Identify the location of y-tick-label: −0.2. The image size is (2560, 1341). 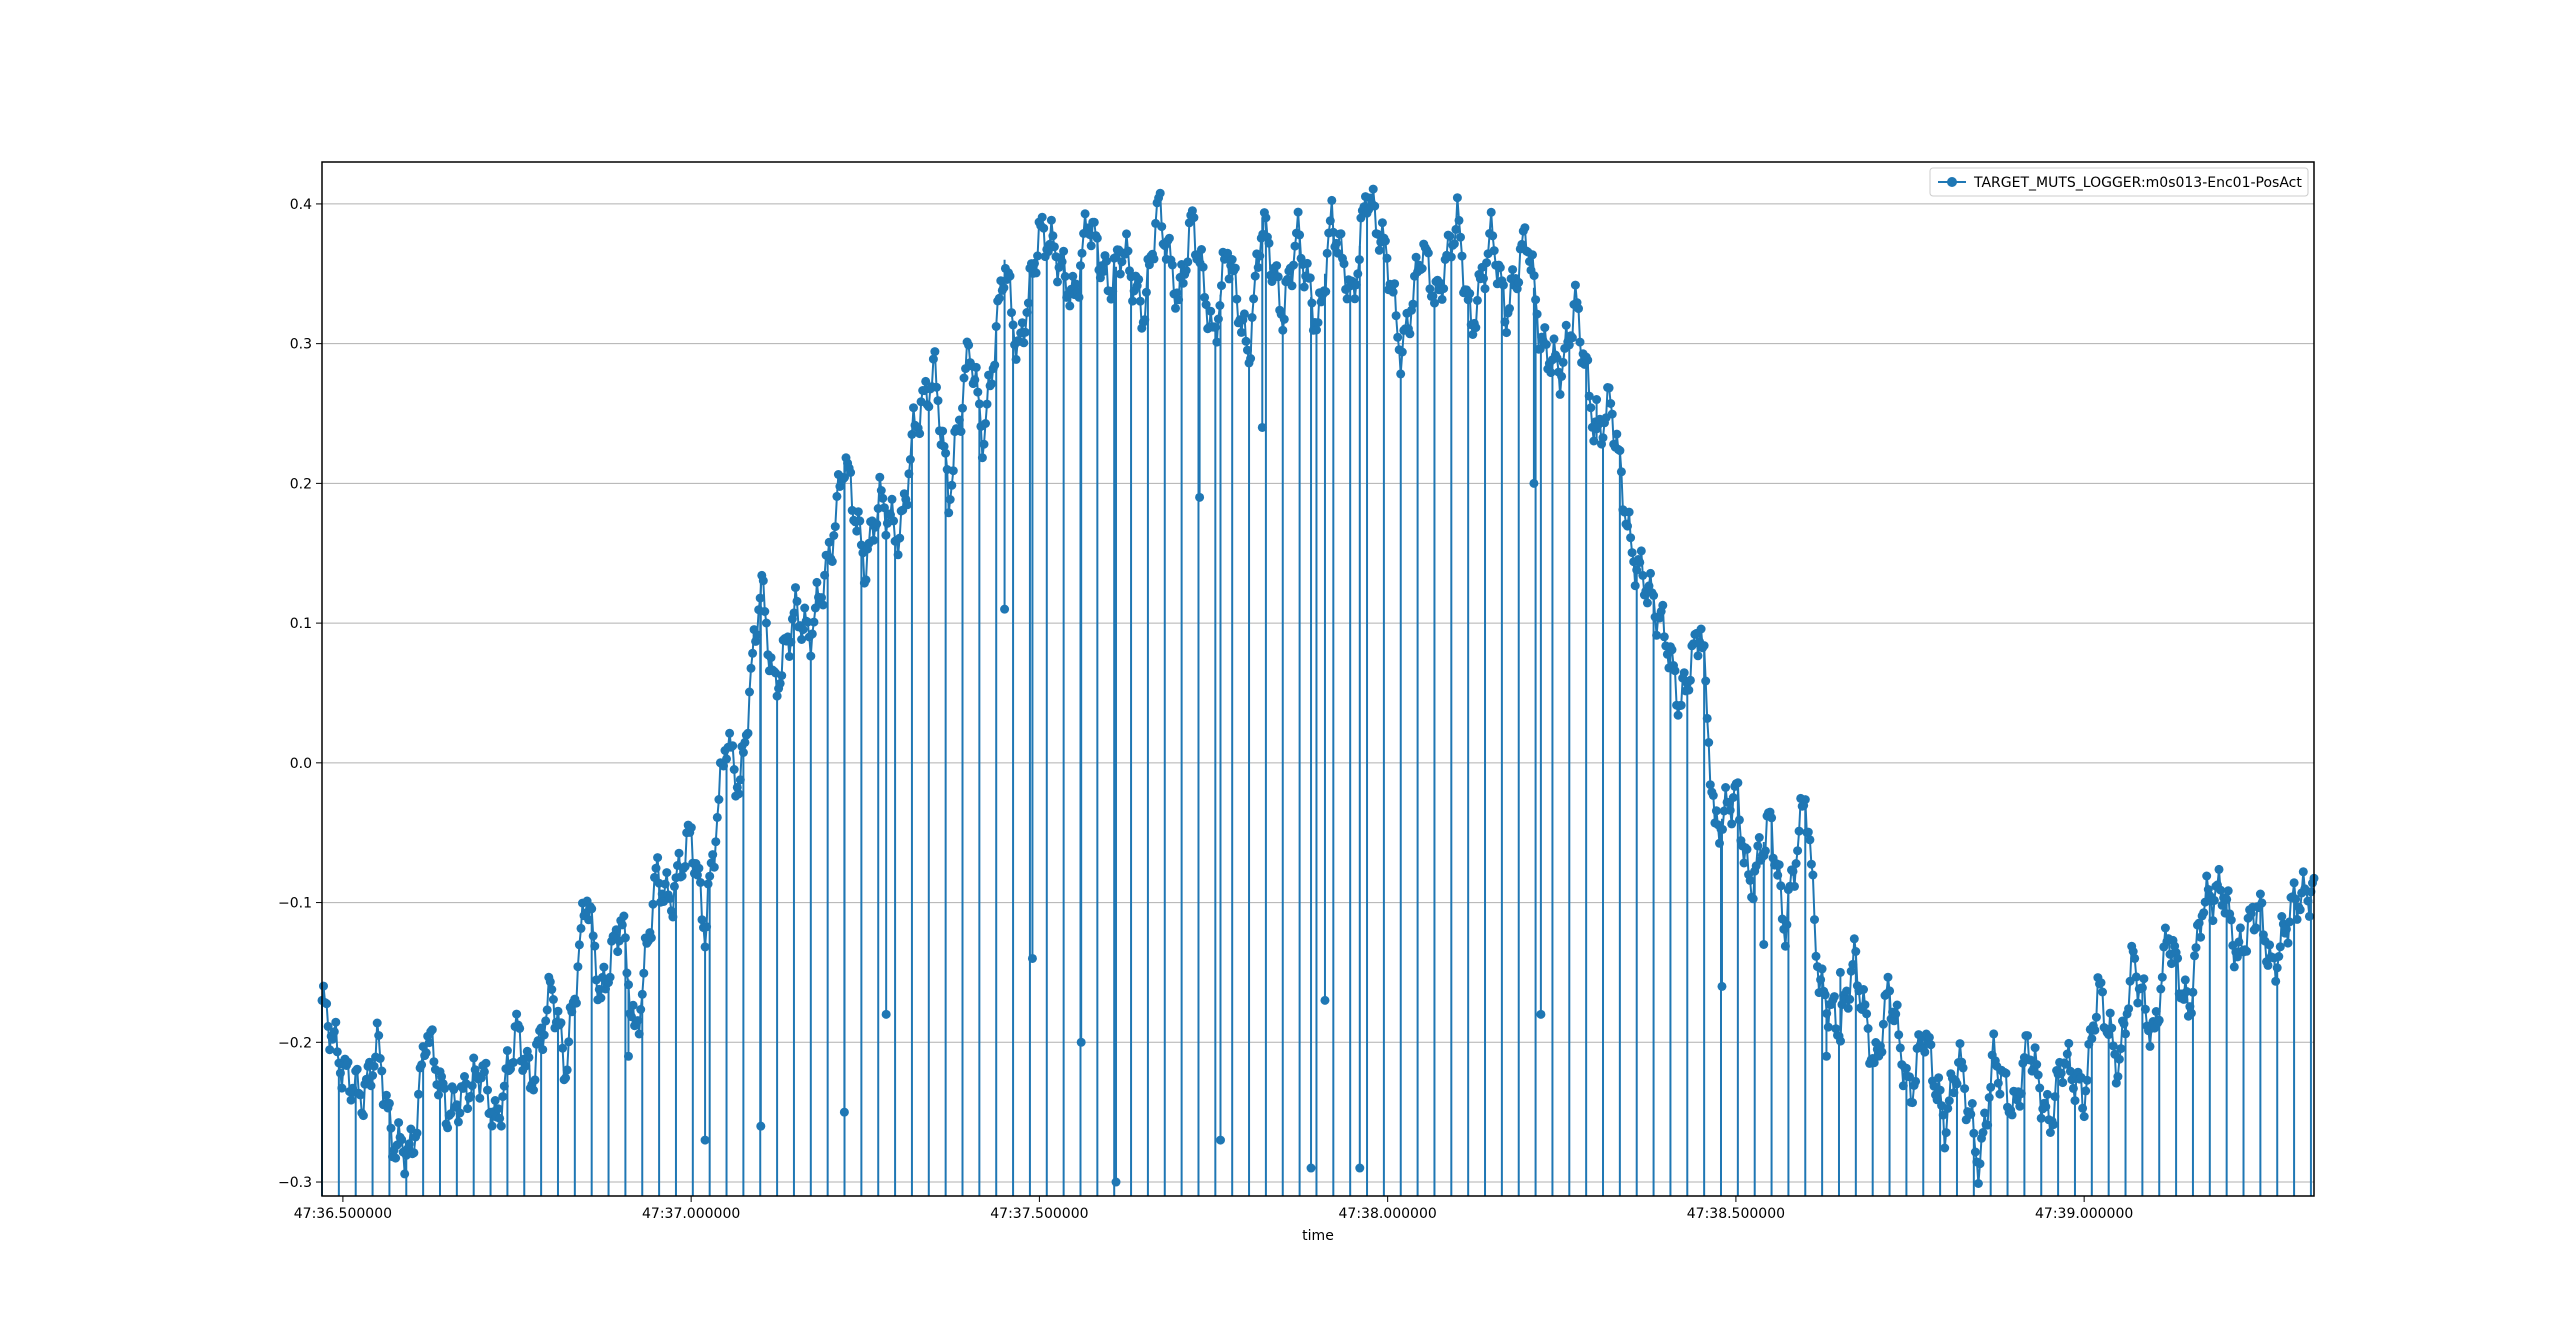
(295, 1043).